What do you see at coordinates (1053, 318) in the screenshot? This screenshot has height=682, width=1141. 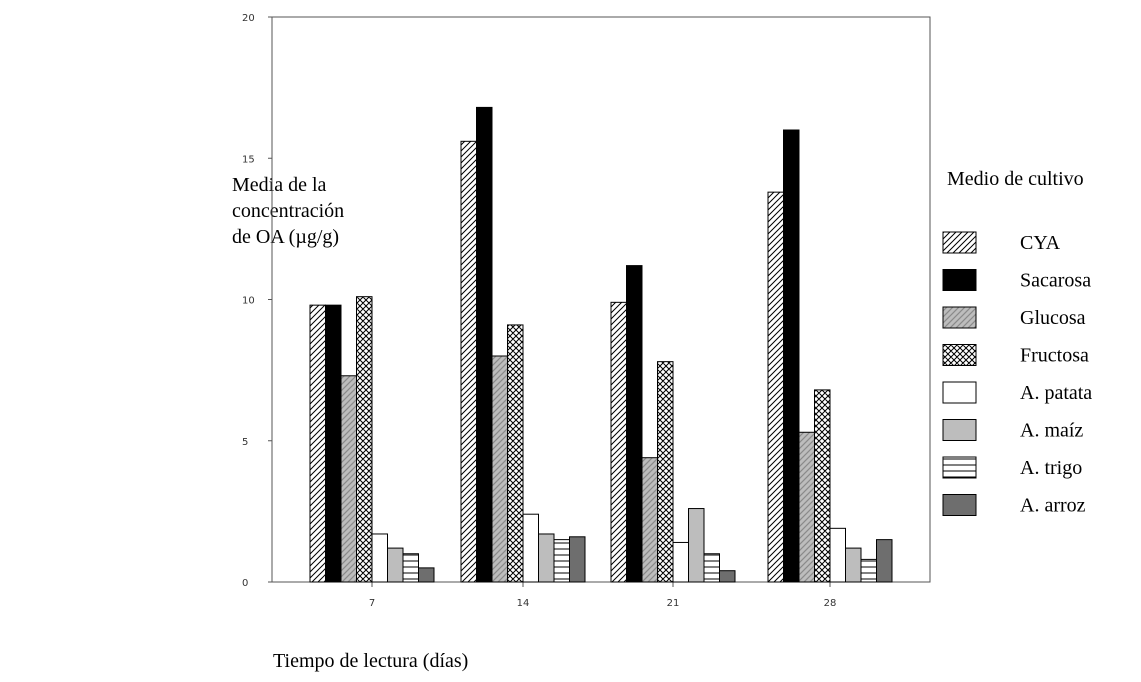 I see `legend-label-glucosa: Glucosa` at bounding box center [1053, 318].